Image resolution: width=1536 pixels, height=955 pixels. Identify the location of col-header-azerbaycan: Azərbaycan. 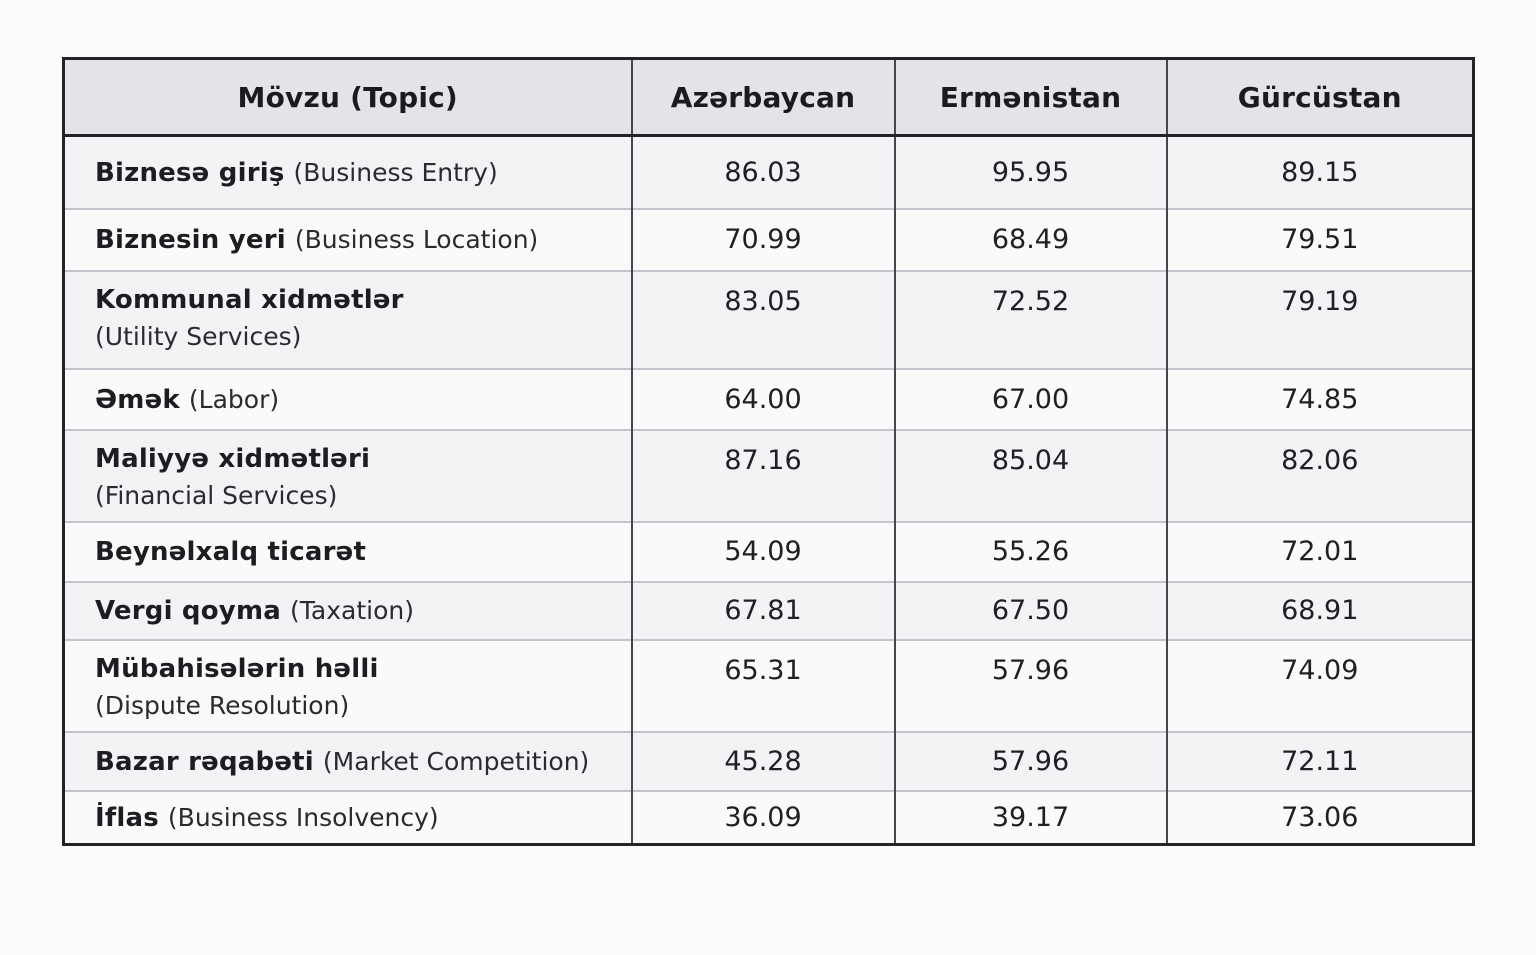
(762, 97).